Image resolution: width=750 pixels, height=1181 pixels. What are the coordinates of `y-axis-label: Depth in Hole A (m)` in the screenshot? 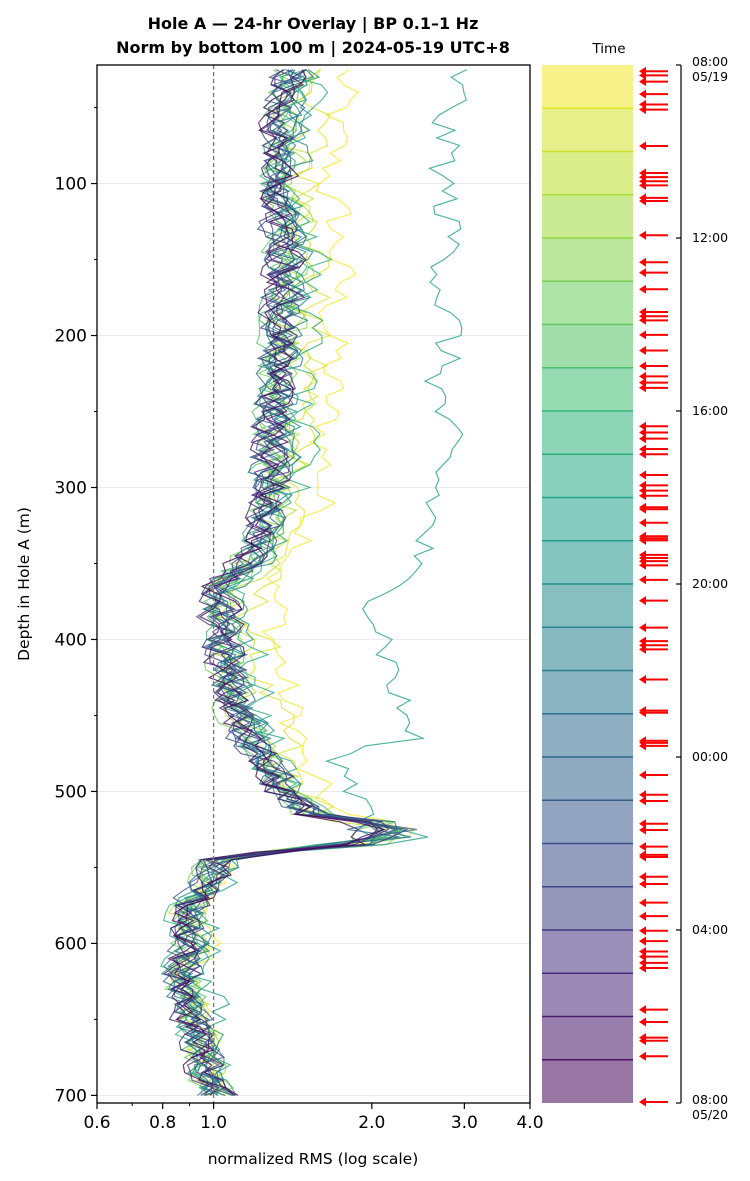 It's located at (24, 584).